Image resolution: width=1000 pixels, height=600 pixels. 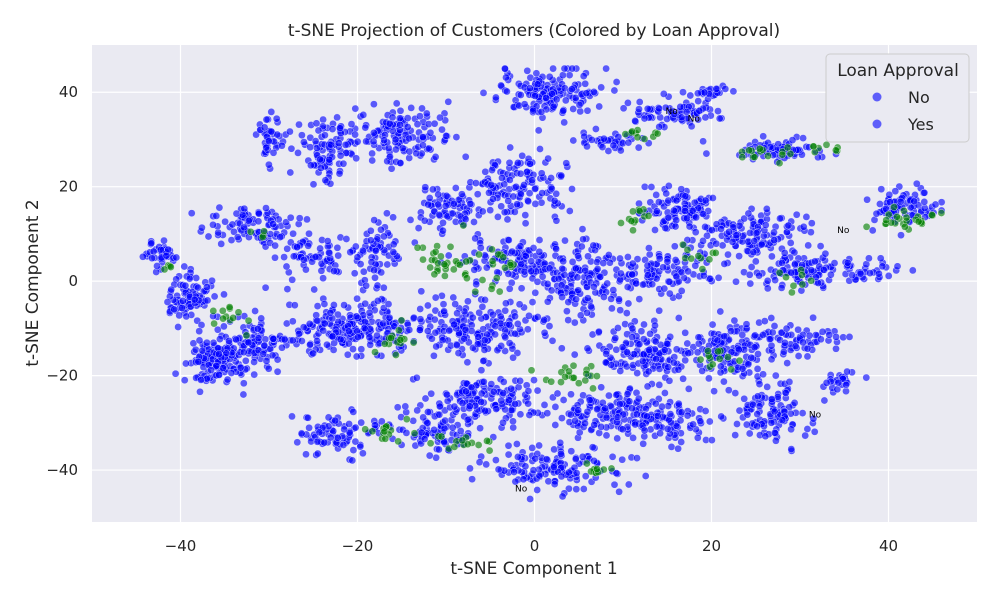 What do you see at coordinates (898, 71) in the screenshot?
I see `legend-title: Loan Approval` at bounding box center [898, 71].